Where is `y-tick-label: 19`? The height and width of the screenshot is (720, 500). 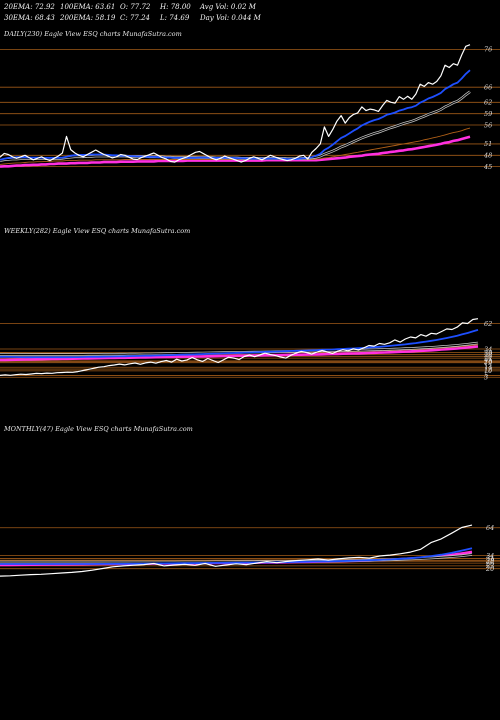 y-tick-label: 19 is located at coordinates (488, 363).